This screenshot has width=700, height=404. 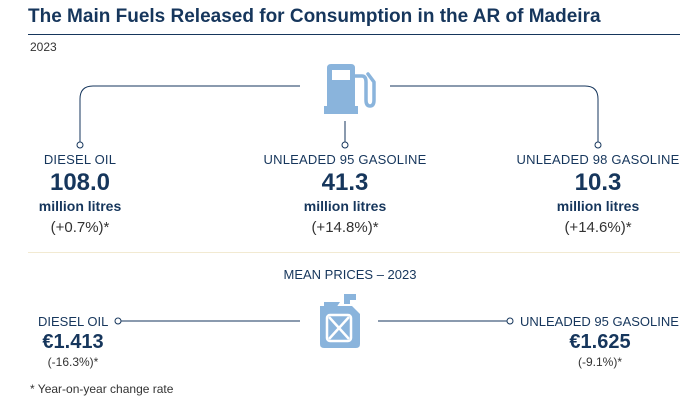 What do you see at coordinates (345, 227) in the screenshot?
I see `fuel-change: (+14.8%)*` at bounding box center [345, 227].